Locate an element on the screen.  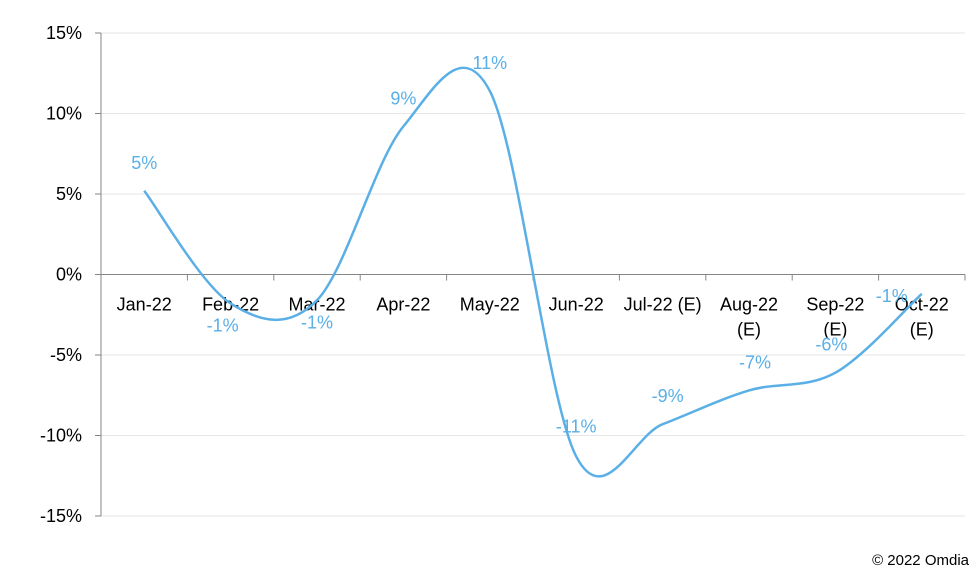
x-tick-label: Mar-22 is located at coordinates (316, 305).